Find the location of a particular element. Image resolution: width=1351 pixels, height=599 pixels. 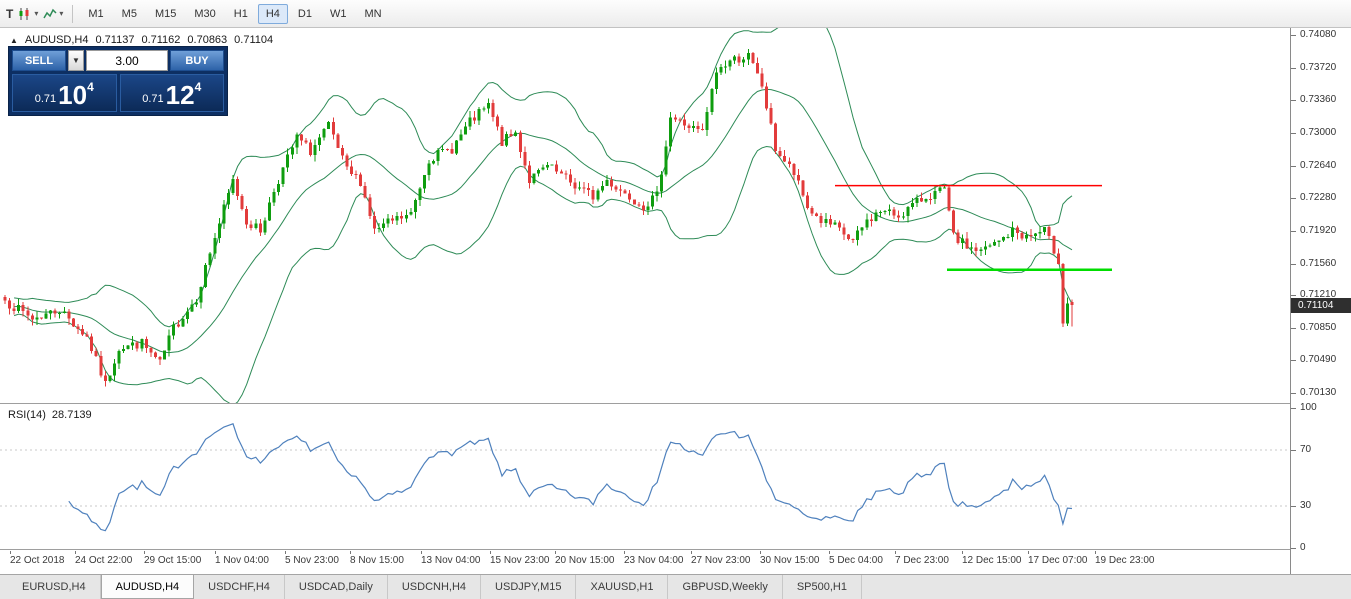

chart-symbol-icon: ▲ is located at coordinates (14, 40).